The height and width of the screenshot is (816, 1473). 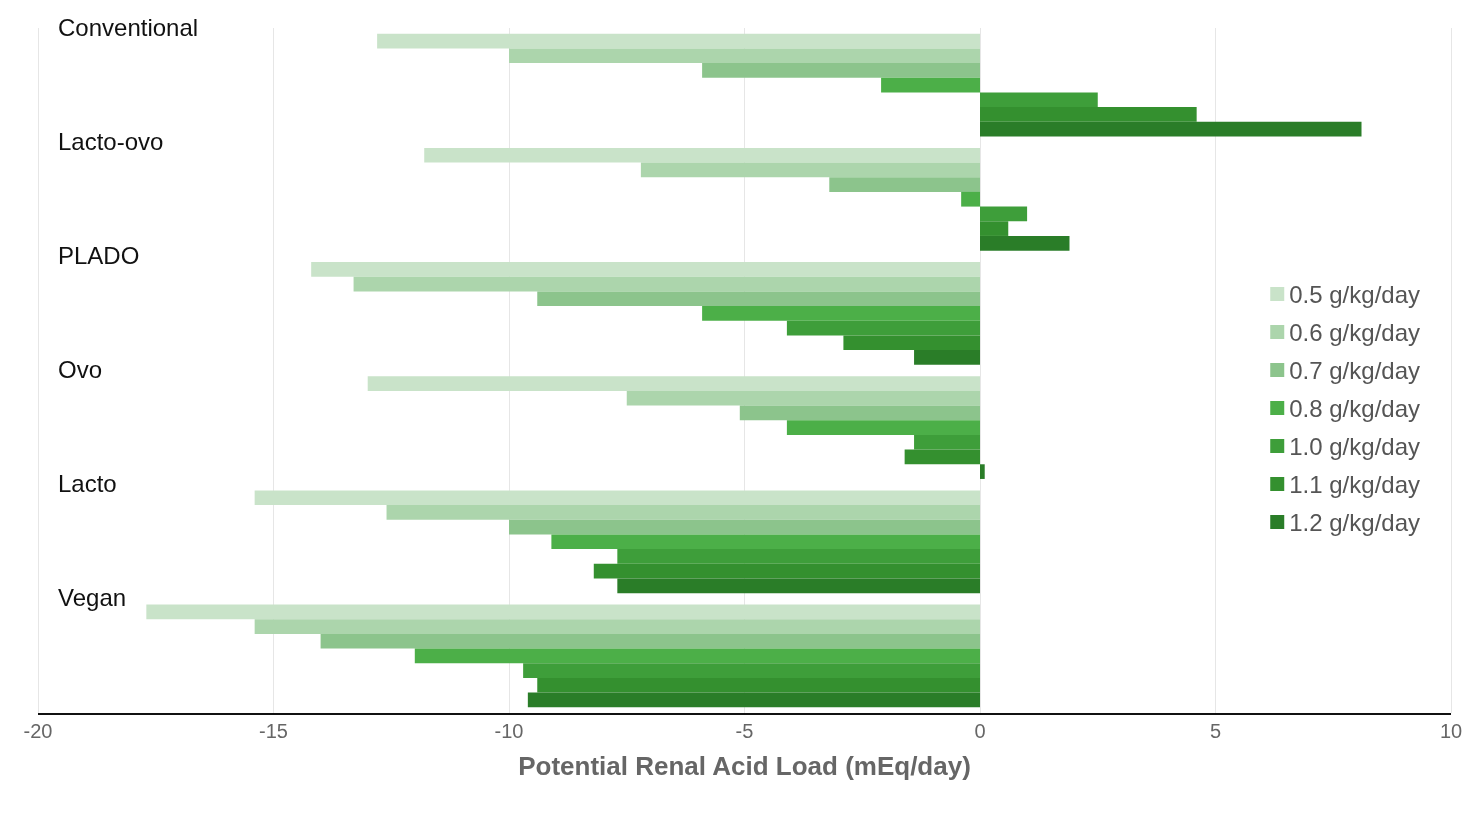 I want to click on x-axis-title: Potential Renal Acid Load (mEq/day), so click(x=744, y=766).